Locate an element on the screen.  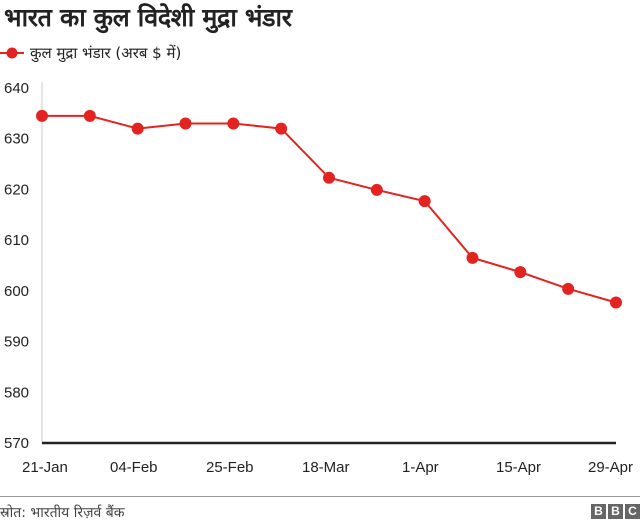
y-tick-label: 630 is located at coordinates (16, 139).